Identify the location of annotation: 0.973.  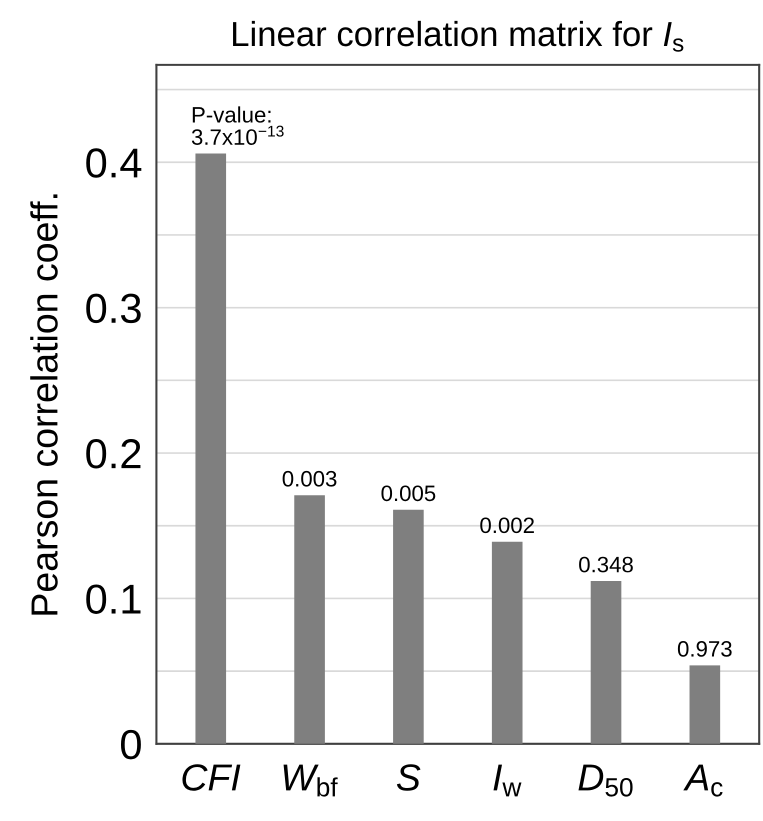
(705, 649).